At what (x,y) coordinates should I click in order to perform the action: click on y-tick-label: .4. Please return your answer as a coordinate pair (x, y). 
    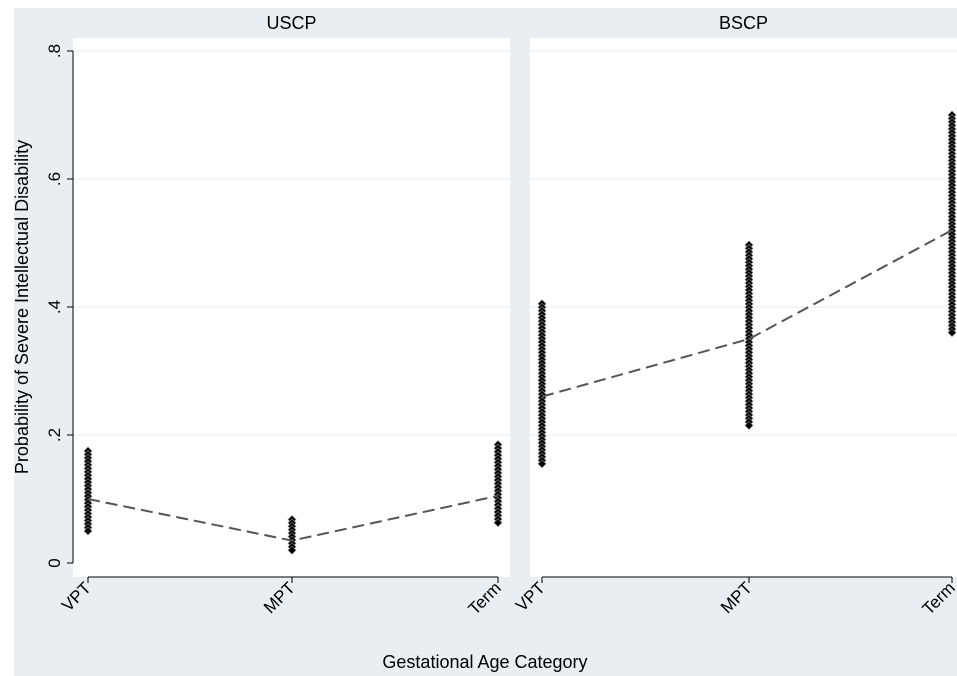
    Looking at the image, I should click on (54, 307).